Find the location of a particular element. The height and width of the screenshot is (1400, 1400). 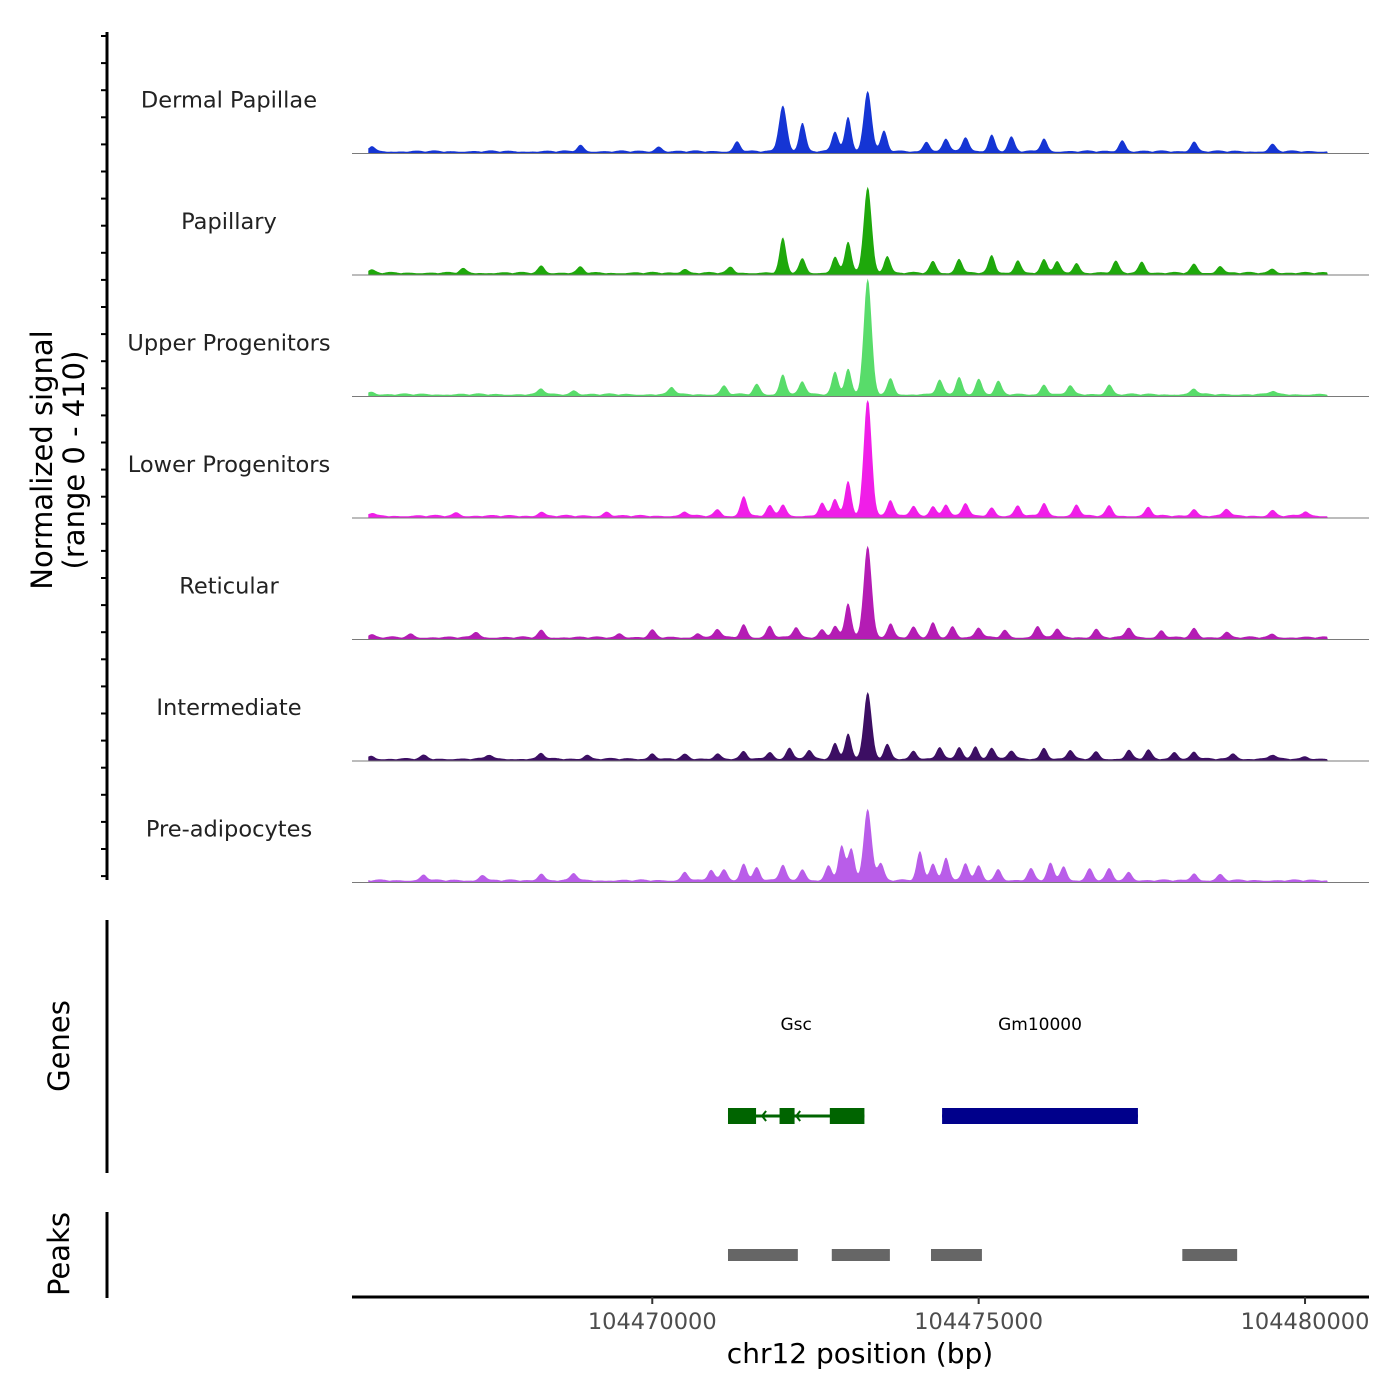

track-reticular: Reticular is located at coordinates (774, 592).